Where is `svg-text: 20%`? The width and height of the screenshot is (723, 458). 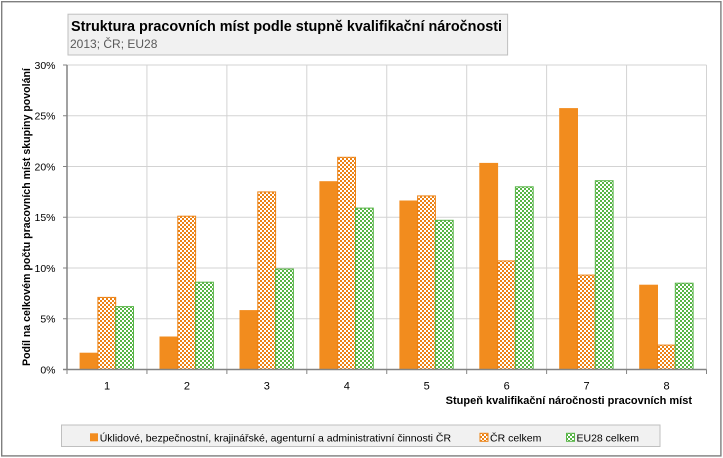 svg-text: 20% is located at coordinates (44, 167).